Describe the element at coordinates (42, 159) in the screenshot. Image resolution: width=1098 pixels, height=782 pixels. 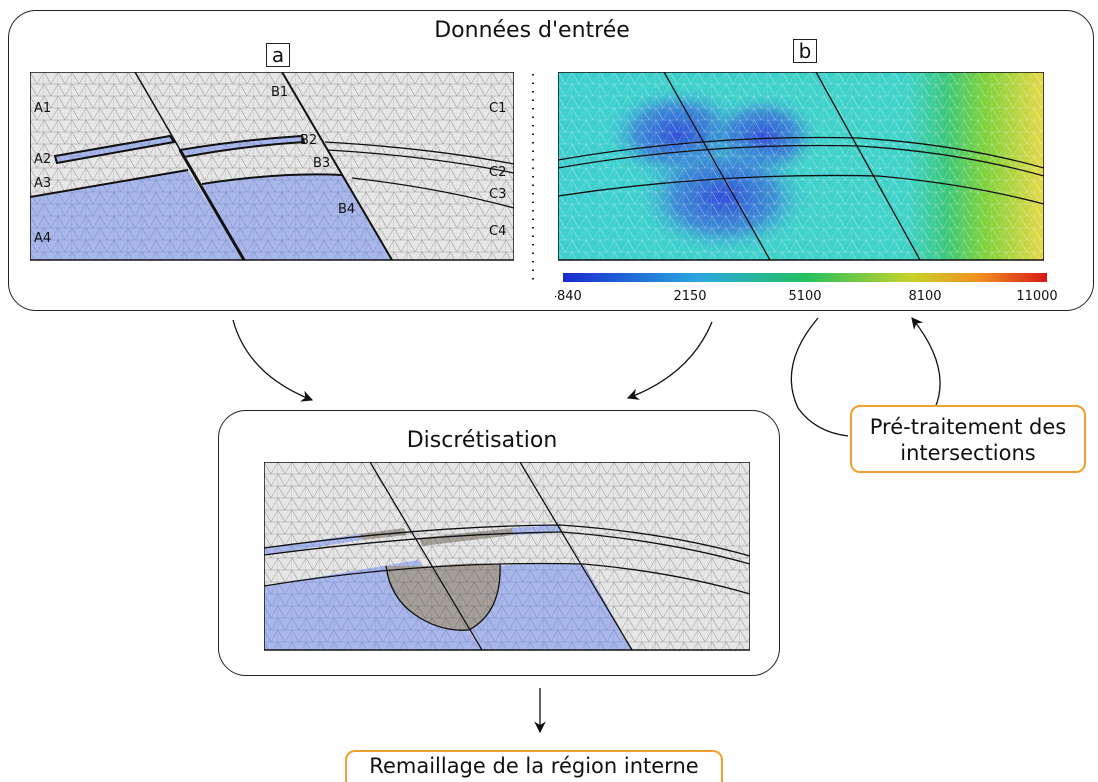
I see `label-a2: A2` at that location.